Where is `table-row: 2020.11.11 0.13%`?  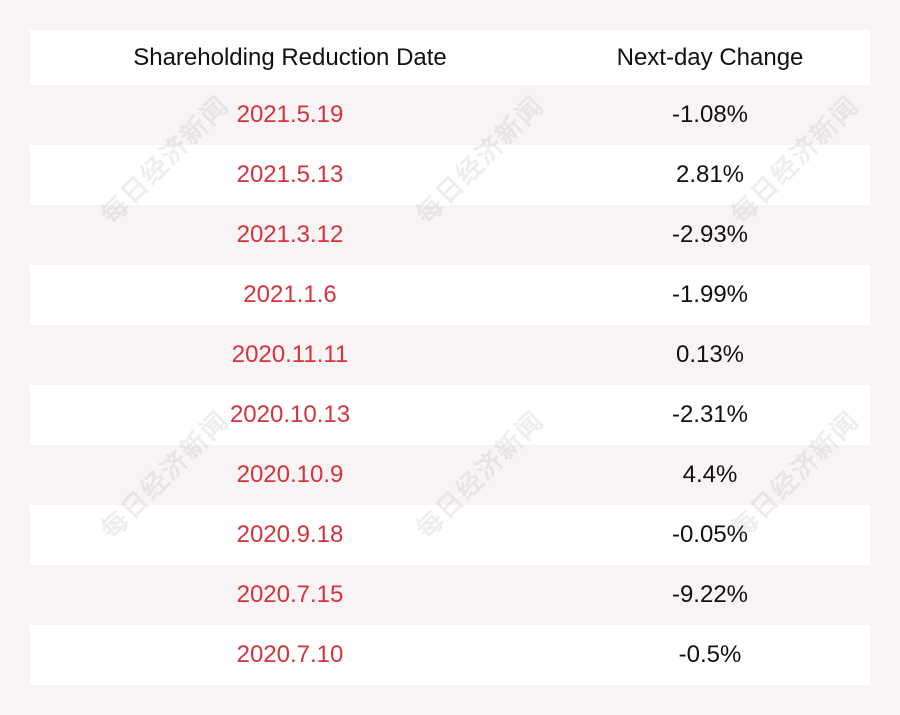 table-row: 2020.11.11 0.13% is located at coordinates (450, 355).